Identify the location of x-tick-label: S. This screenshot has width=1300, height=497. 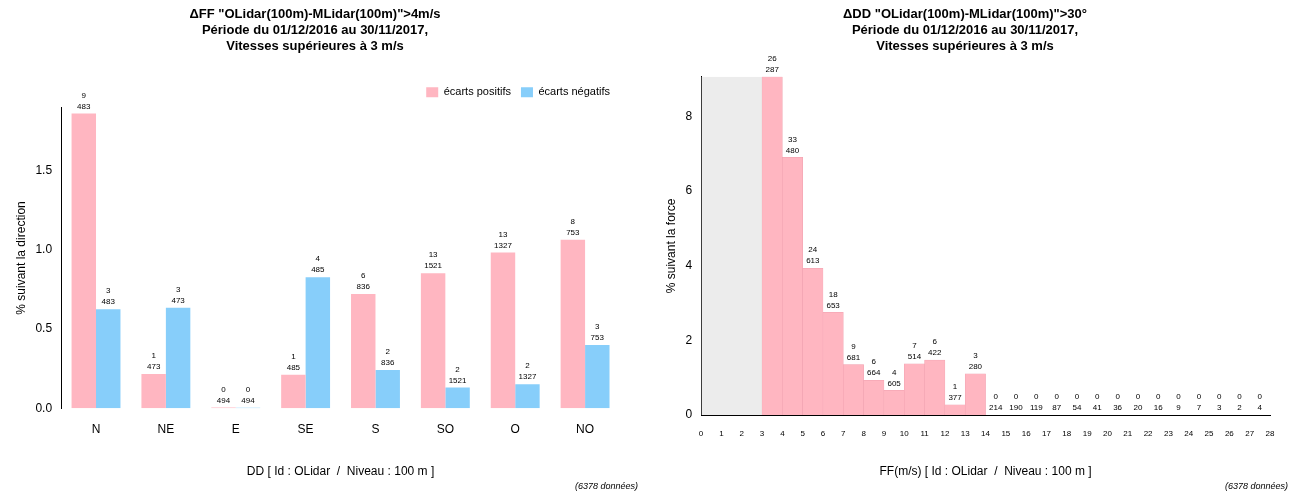
(375, 428).